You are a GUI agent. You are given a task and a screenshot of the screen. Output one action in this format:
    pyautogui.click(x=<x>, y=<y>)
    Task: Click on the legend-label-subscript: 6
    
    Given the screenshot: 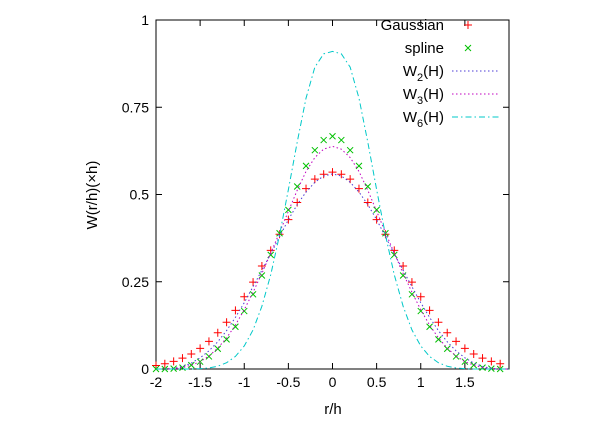 What is the action you would take?
    pyautogui.click(x=420, y=124)
    